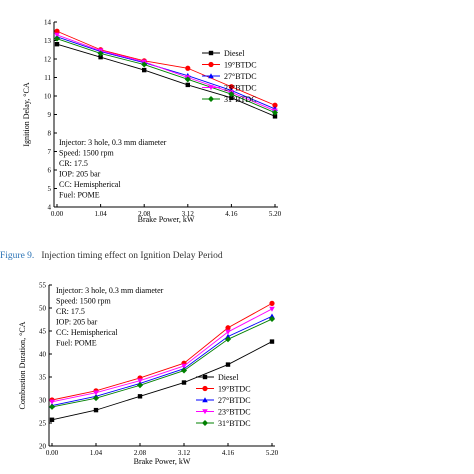  What do you see at coordinates (17, 256) in the screenshot?
I see `figure-caption-label: Figure 9.` at bounding box center [17, 256].